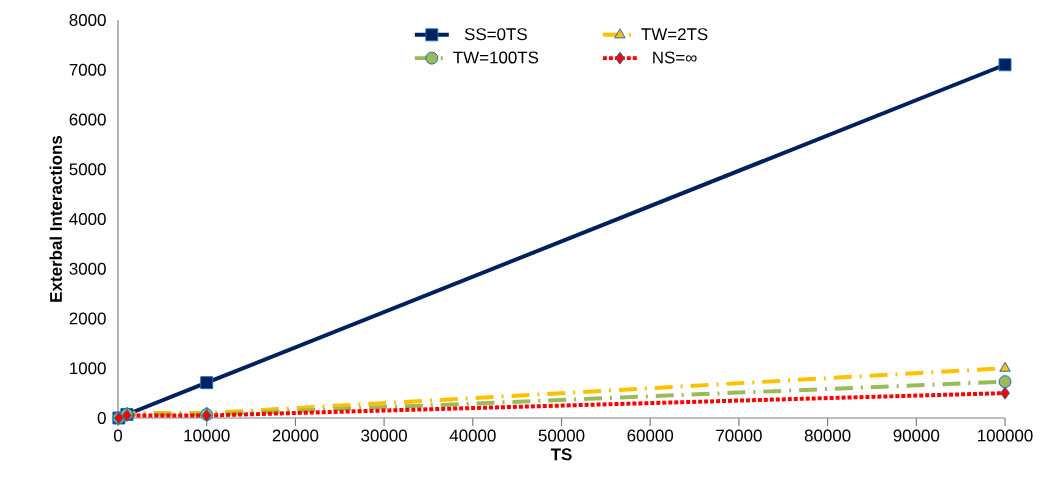  What do you see at coordinates (675, 57) in the screenshot?
I see `legend-label: NS=∞` at bounding box center [675, 57].